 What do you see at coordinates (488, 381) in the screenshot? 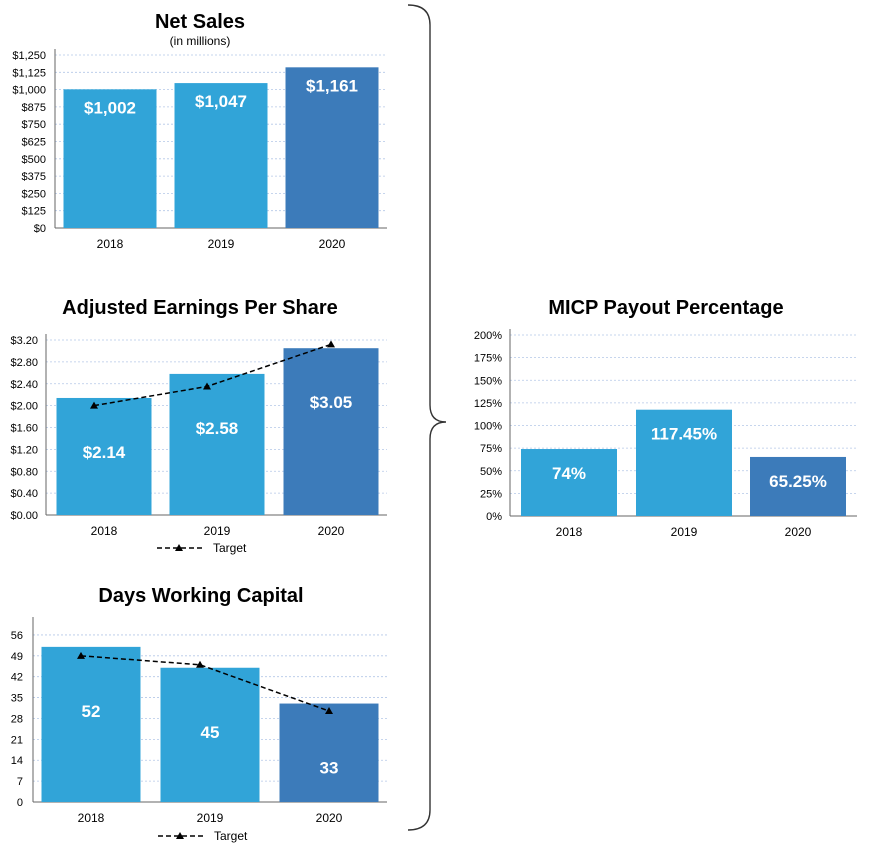
I see `micp-y-tick-label: 150%` at bounding box center [488, 381].